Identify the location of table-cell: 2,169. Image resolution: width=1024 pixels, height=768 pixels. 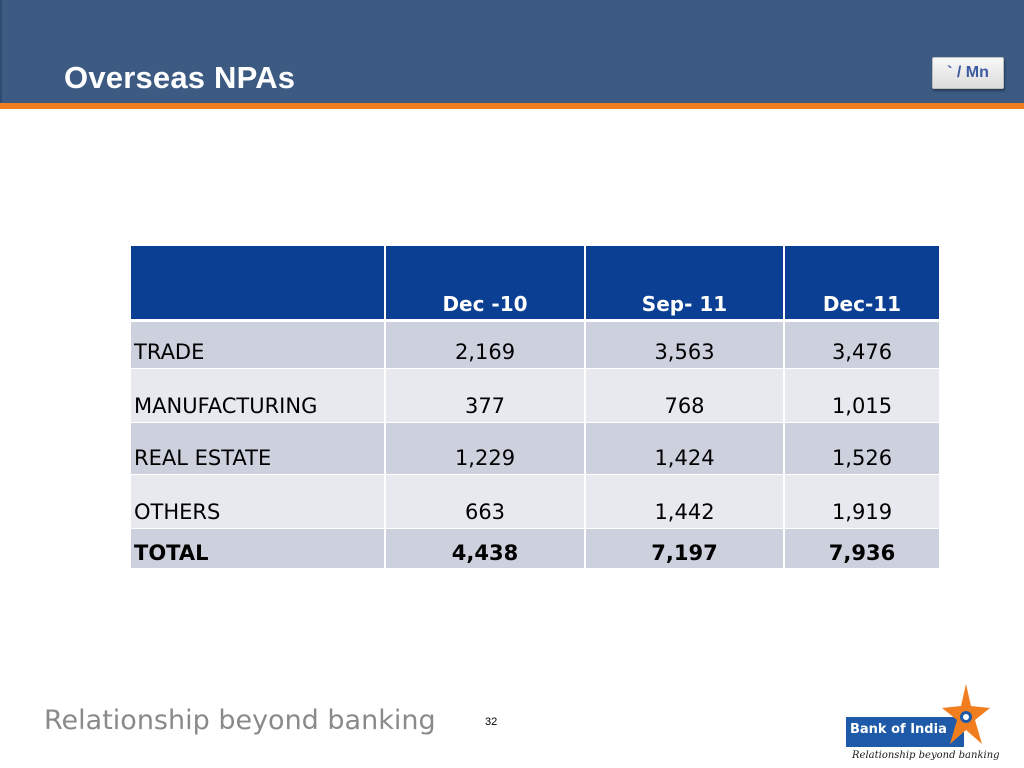
(485, 344).